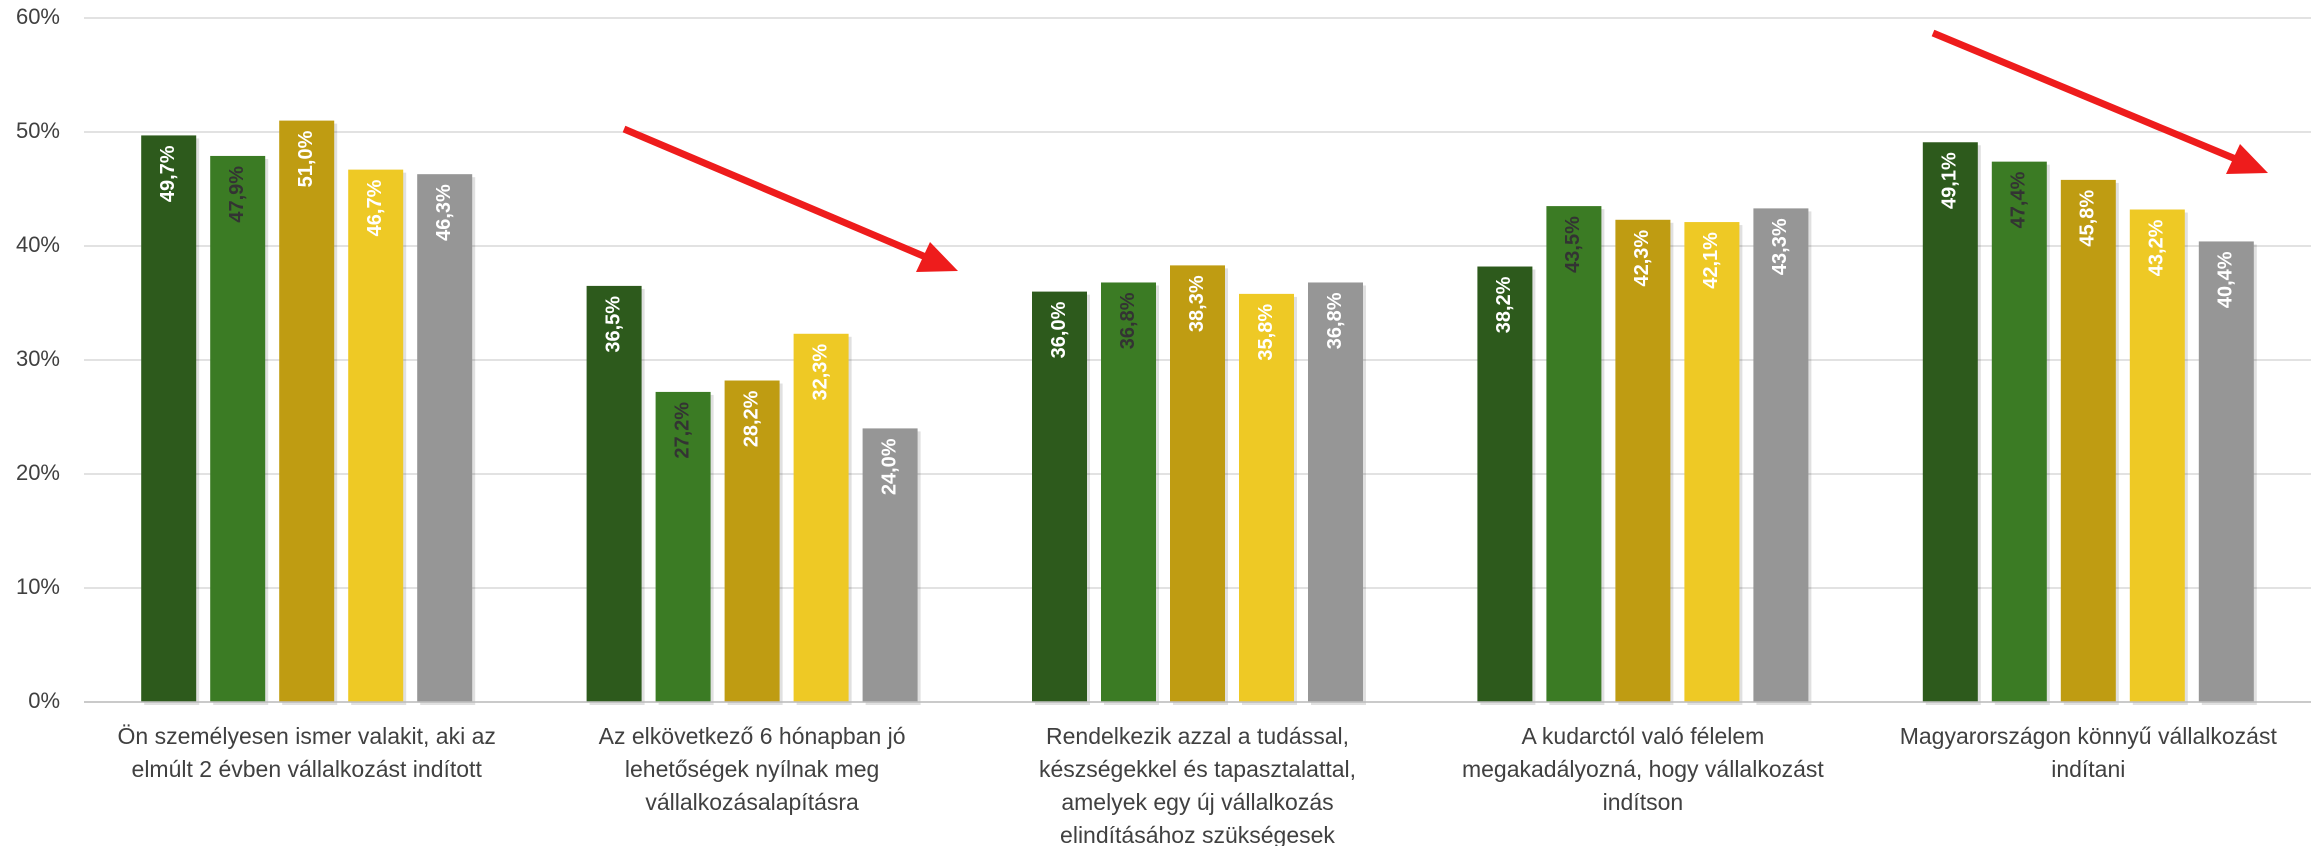 Image resolution: width=2323 pixels, height=846 pixels. Describe the element at coordinates (306, 158) in the screenshot. I see `data-label: 51,0%` at that location.